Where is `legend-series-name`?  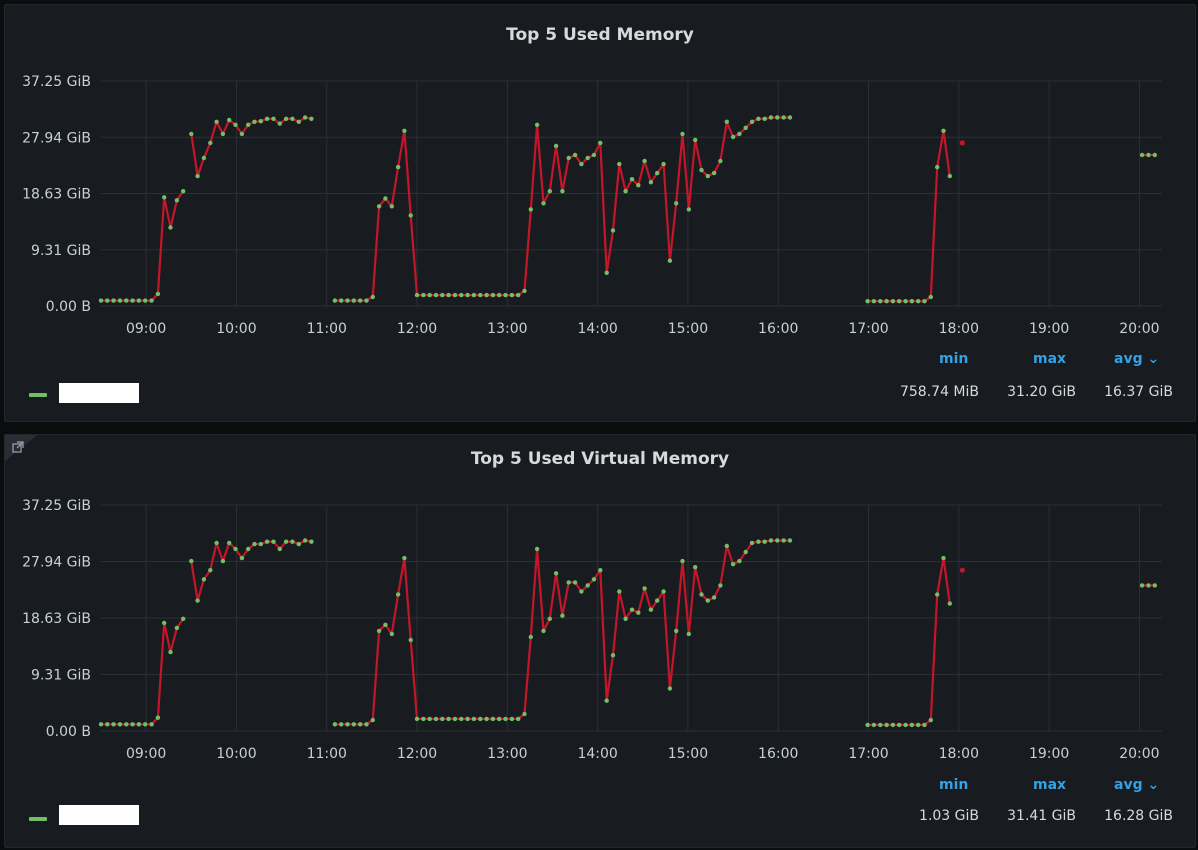 legend-series-name is located at coordinates (99, 815).